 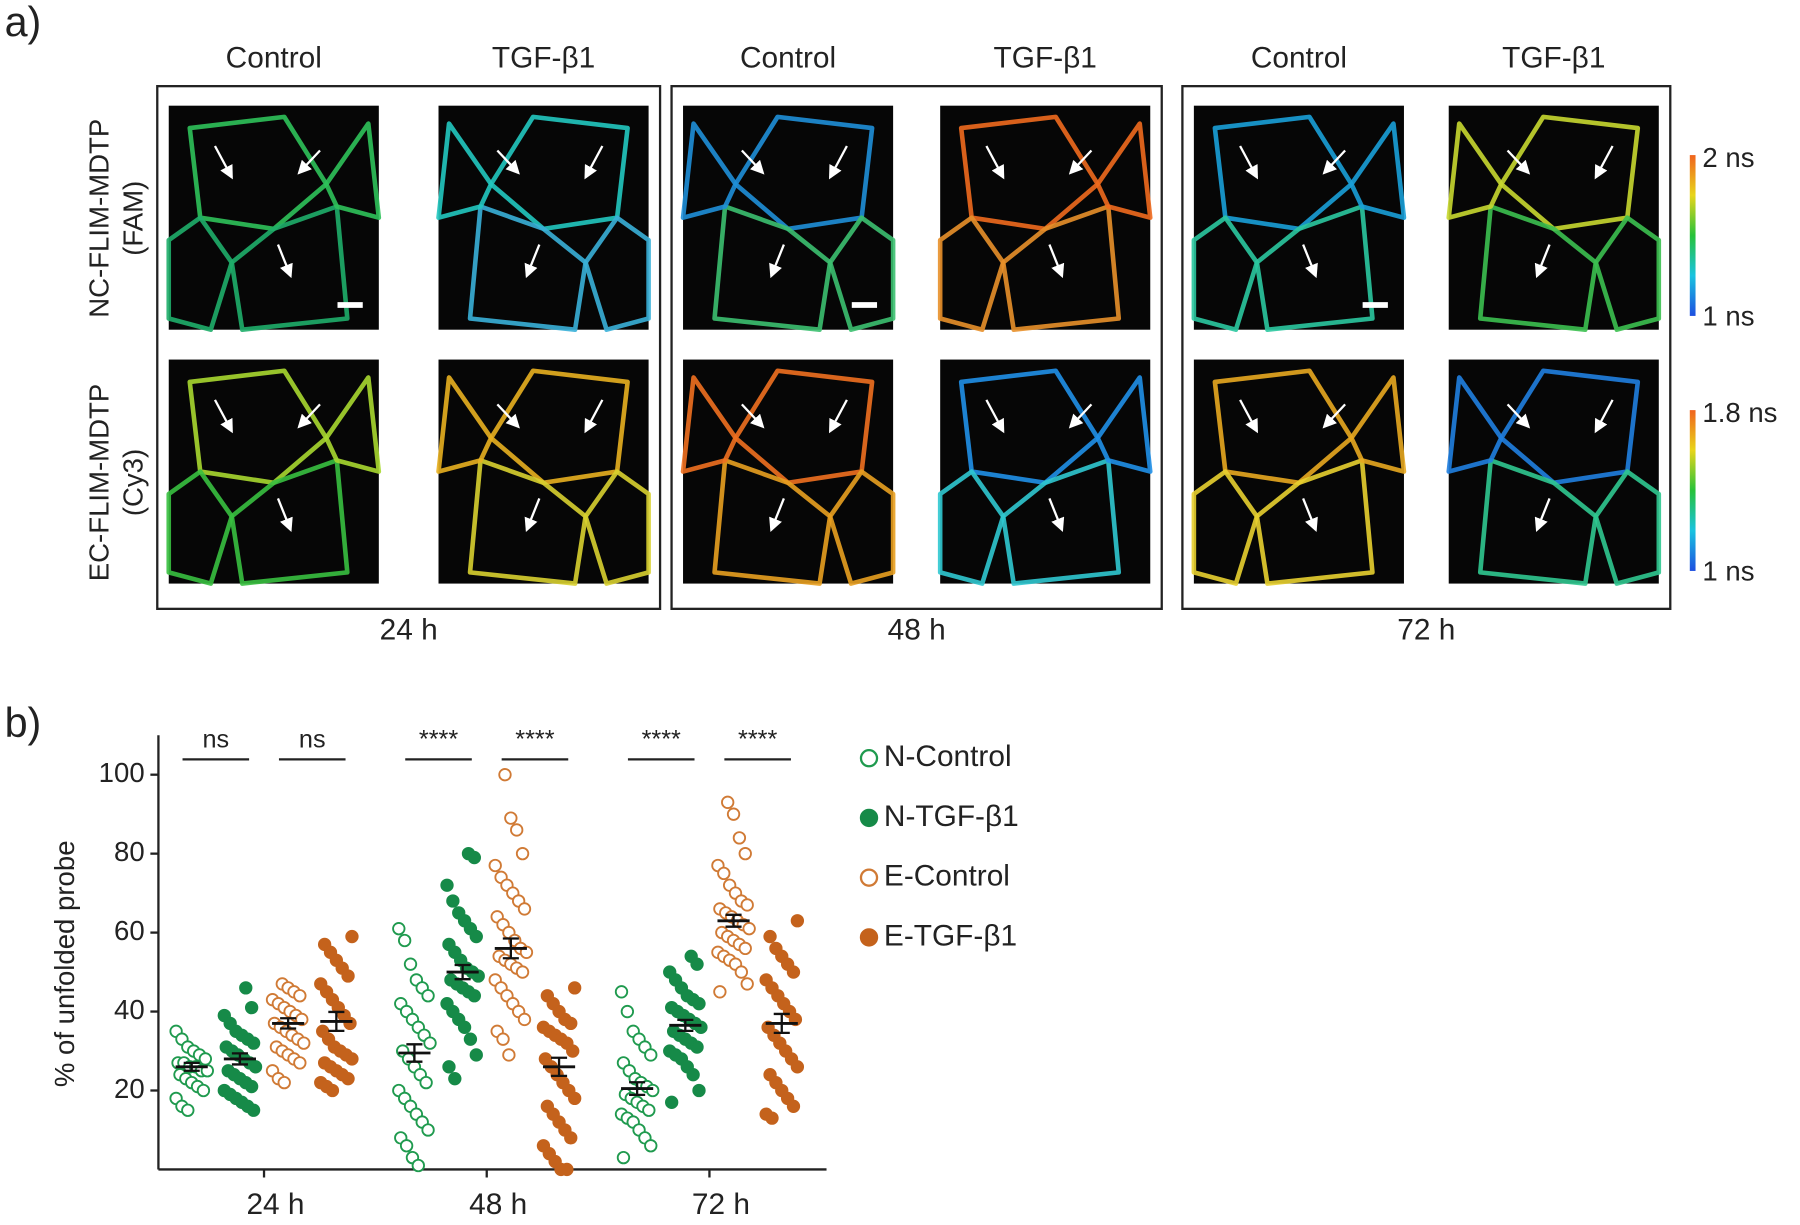 What do you see at coordinates (409, 630) in the screenshot?
I see `time-label: 24 h` at bounding box center [409, 630].